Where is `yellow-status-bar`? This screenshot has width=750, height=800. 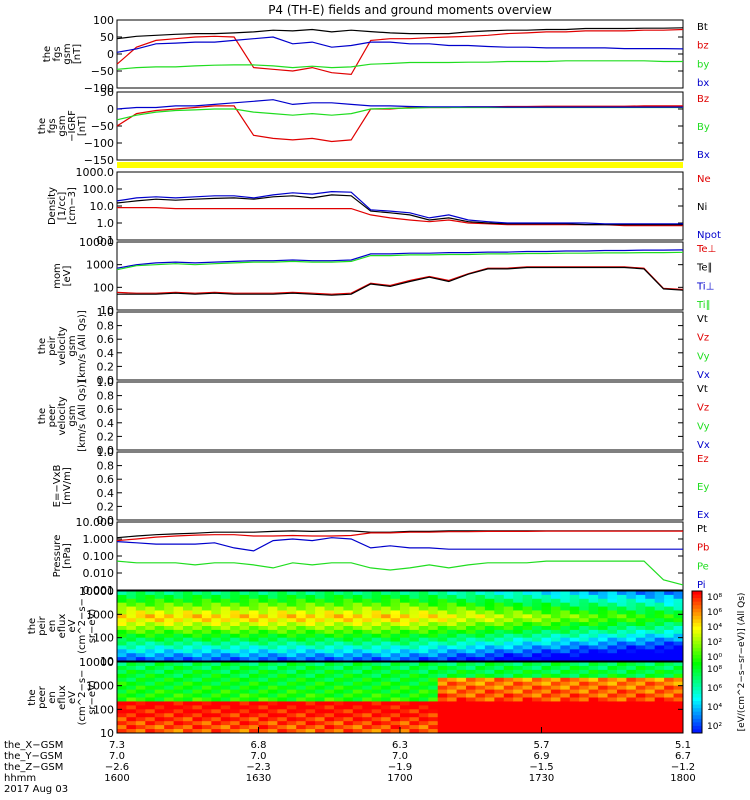 yellow-status-bar is located at coordinates (400, 165).